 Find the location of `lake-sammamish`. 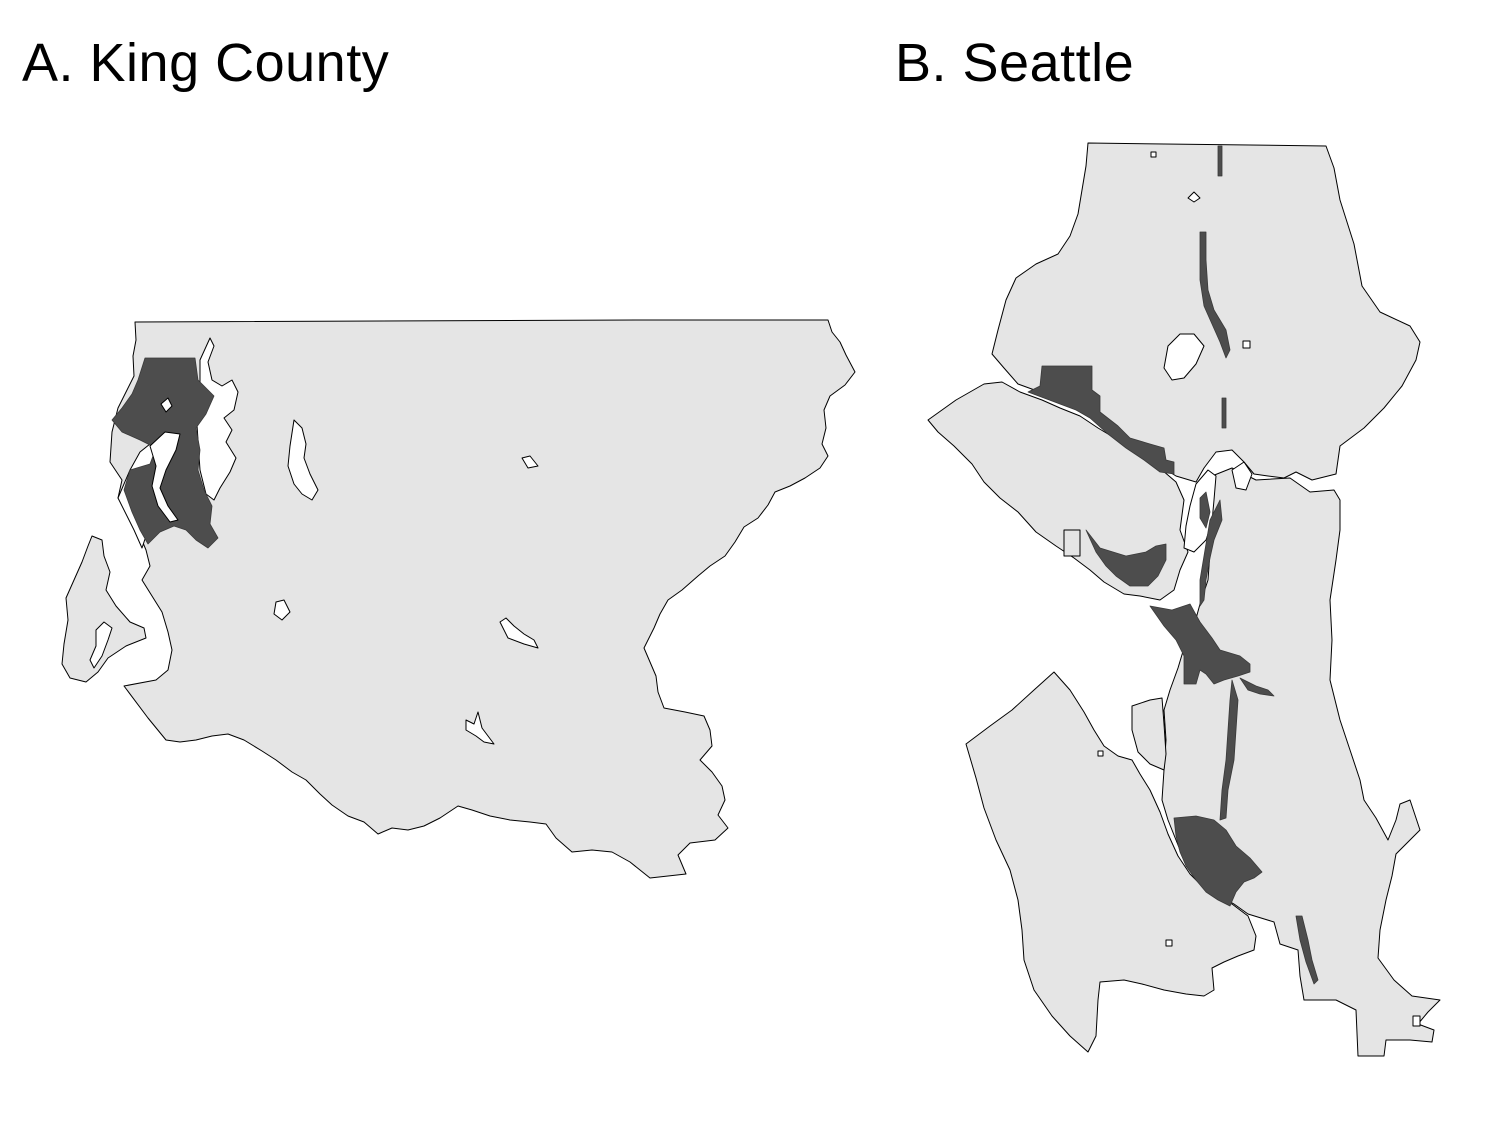

lake-sammamish is located at coordinates (303, 460).